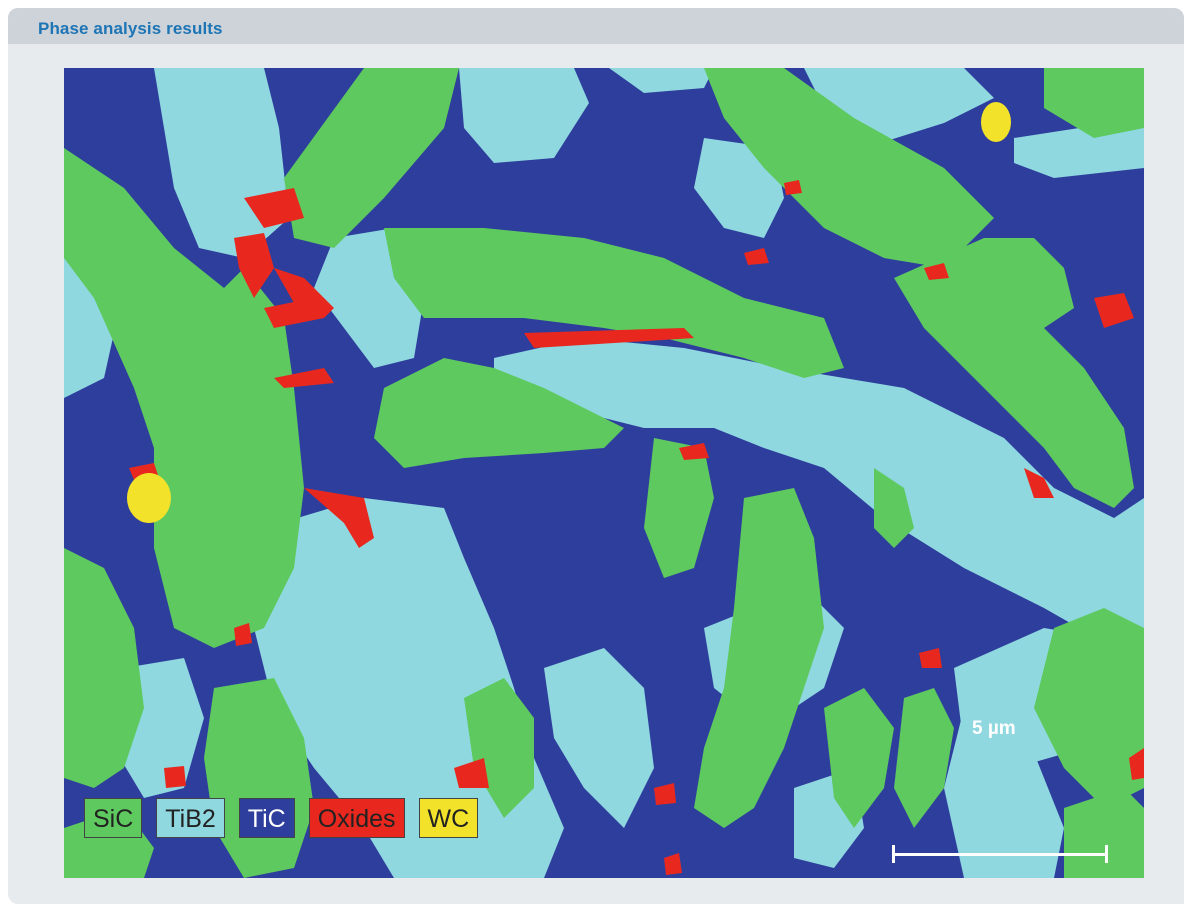  I want to click on legend-tic: TiC, so click(266, 818).